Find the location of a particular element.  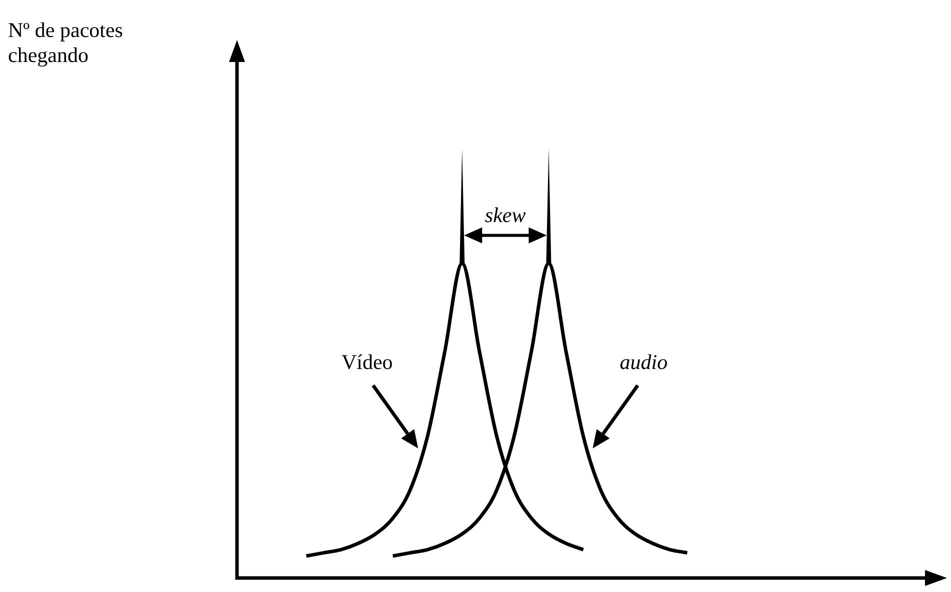

text: audio is located at coordinates (644, 362).